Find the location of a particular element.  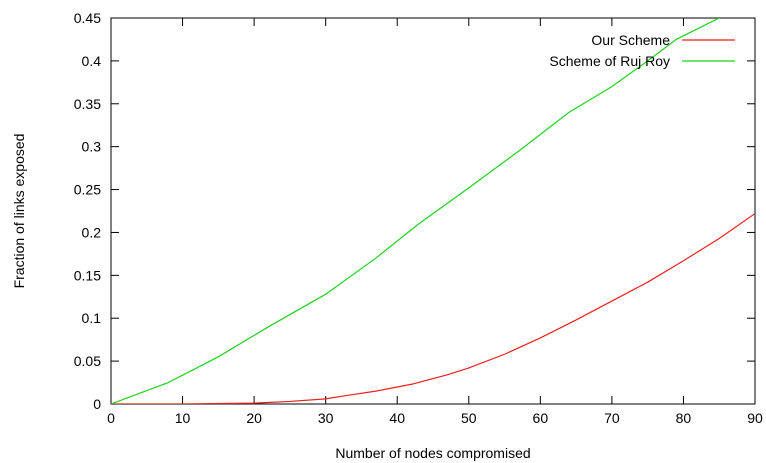

y-tick-label: 0.35 is located at coordinates (87, 104).